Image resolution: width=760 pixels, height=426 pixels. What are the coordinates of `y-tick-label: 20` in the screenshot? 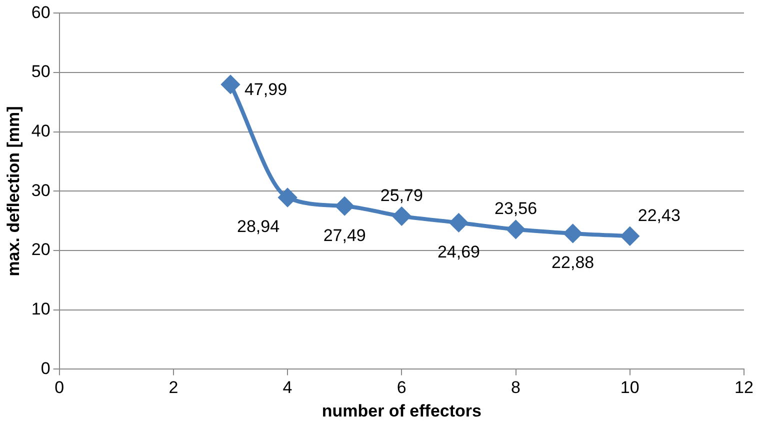 It's located at (40, 250).